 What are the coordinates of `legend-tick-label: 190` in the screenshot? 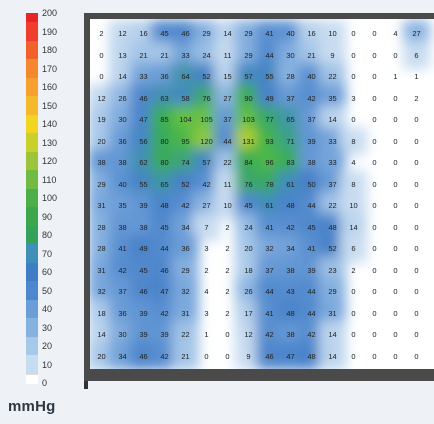 It's located at (50, 31).